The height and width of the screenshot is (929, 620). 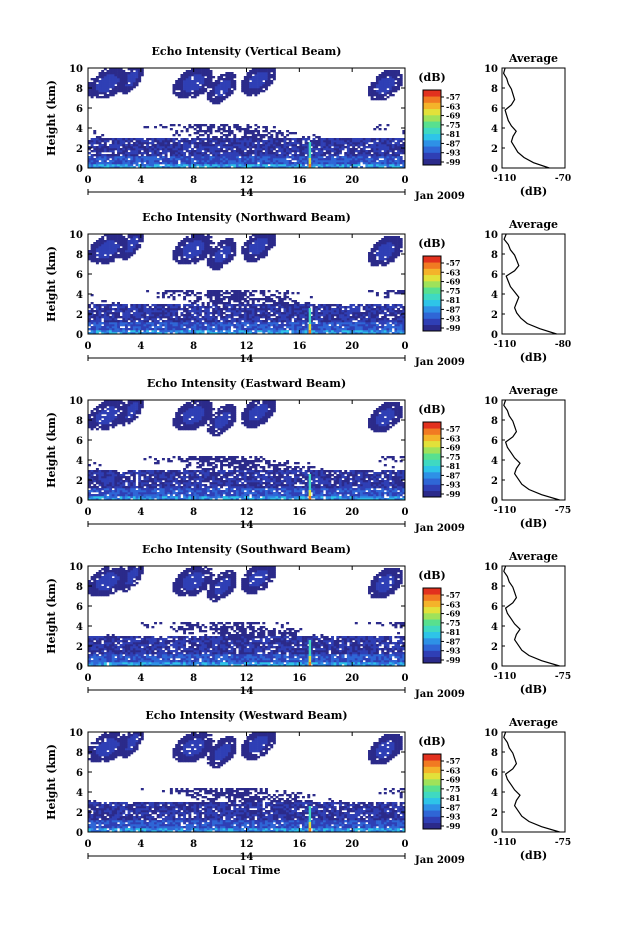 I want to click on average-profile-line, so click(x=531, y=616).